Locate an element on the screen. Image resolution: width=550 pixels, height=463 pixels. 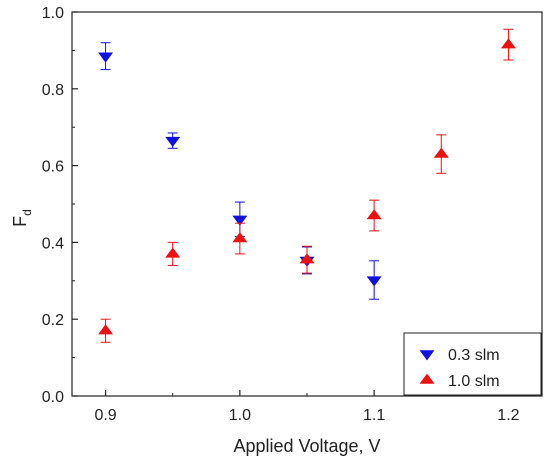
y-tick-label: 1.0 is located at coordinates (53, 13).